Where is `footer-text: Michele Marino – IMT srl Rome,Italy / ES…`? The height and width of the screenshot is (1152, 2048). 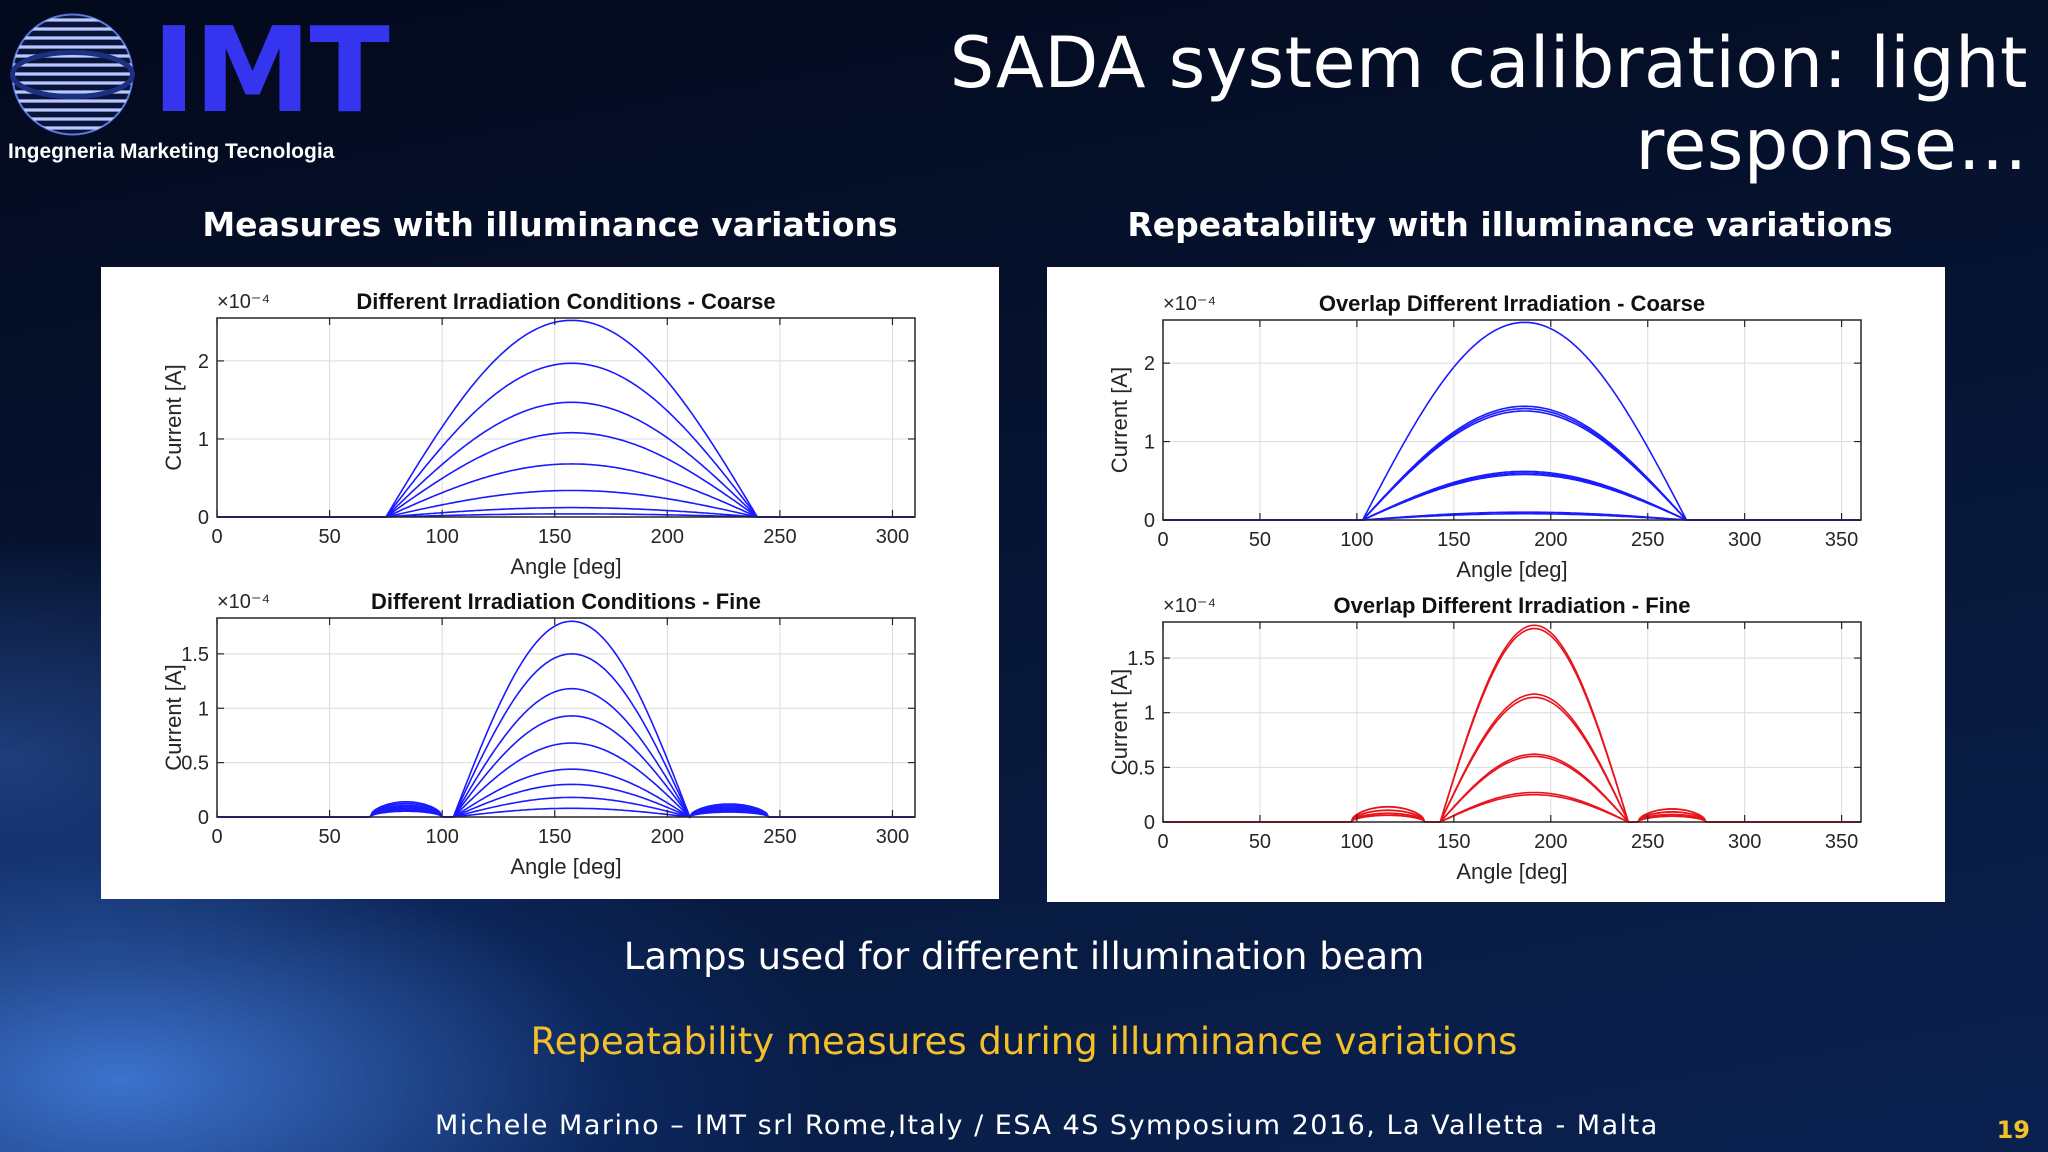
footer-text: Michele Marino – IMT srl Rome,Italy / ES… is located at coordinates (1047, 1125).